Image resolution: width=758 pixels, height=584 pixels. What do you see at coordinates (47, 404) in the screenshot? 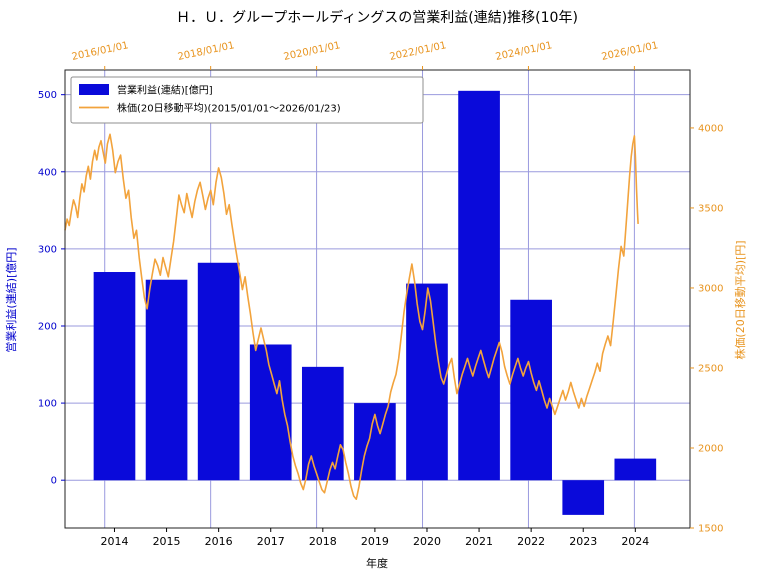
I see `left-tick-label-100: 100` at bounding box center [47, 404].